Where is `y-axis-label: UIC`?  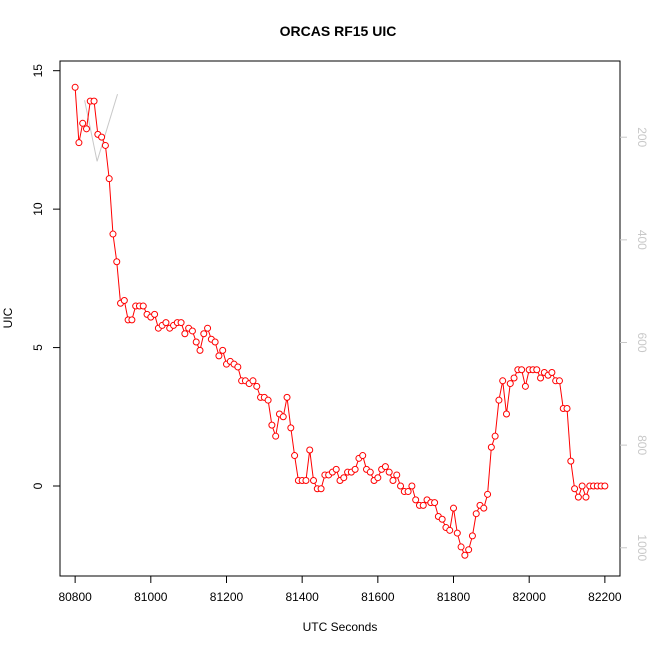 y-axis-label: UIC is located at coordinates (8, 317).